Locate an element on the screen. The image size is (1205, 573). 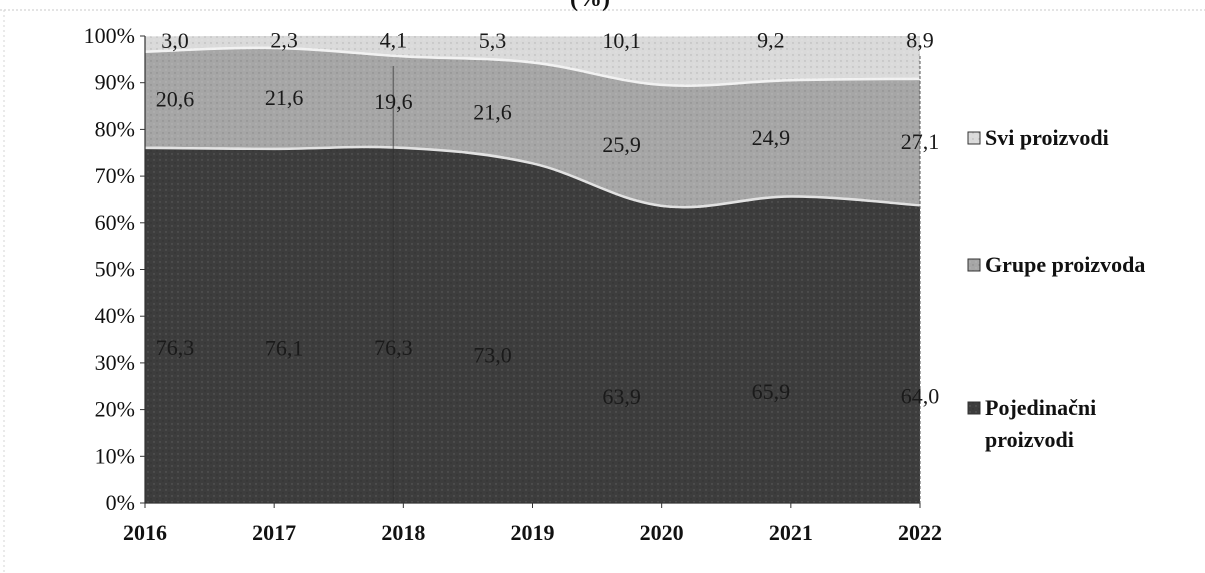
data-label: 27,1 is located at coordinates (920, 141).